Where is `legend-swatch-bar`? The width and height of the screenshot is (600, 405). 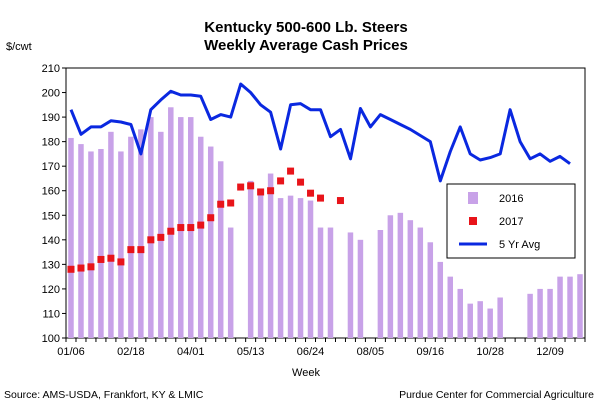 legend-swatch-bar is located at coordinates (473, 198).